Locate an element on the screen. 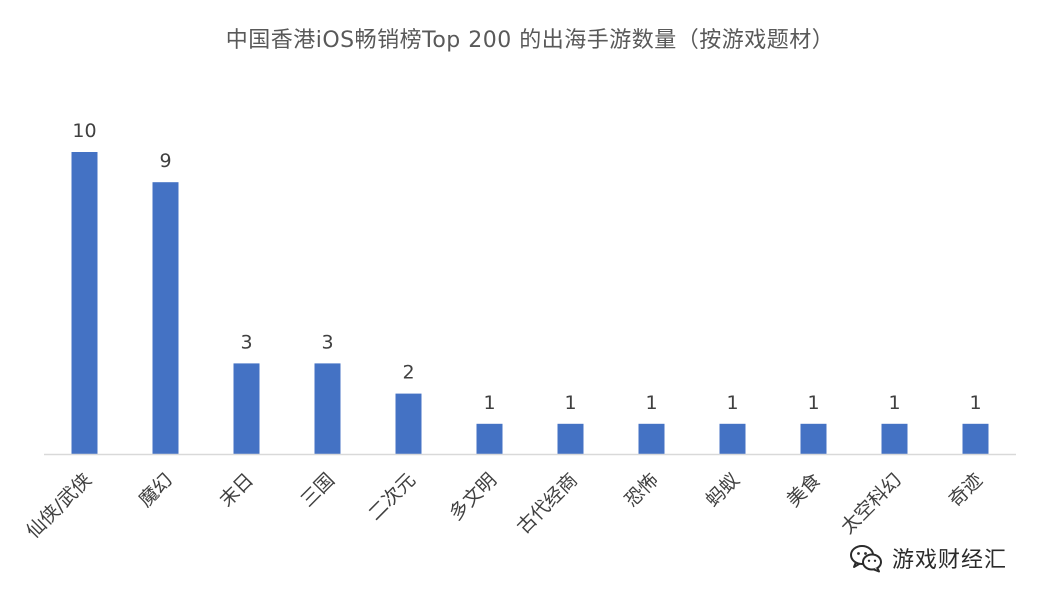 This screenshot has width=1060, height=606. x-tick-label: 多文明 is located at coordinates (473, 497).